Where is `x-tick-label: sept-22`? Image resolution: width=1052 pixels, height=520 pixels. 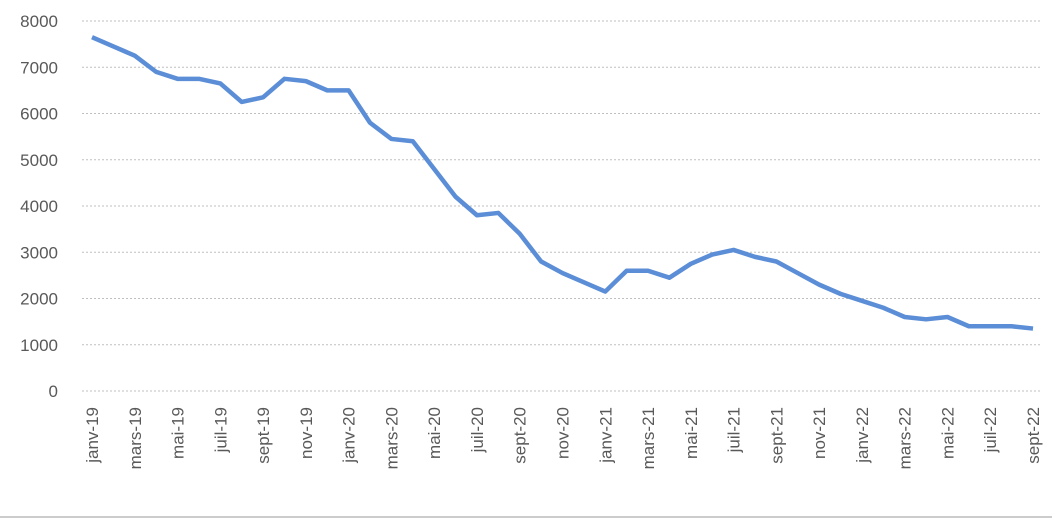 x-tick-label: sept-22 is located at coordinates (1033, 435).